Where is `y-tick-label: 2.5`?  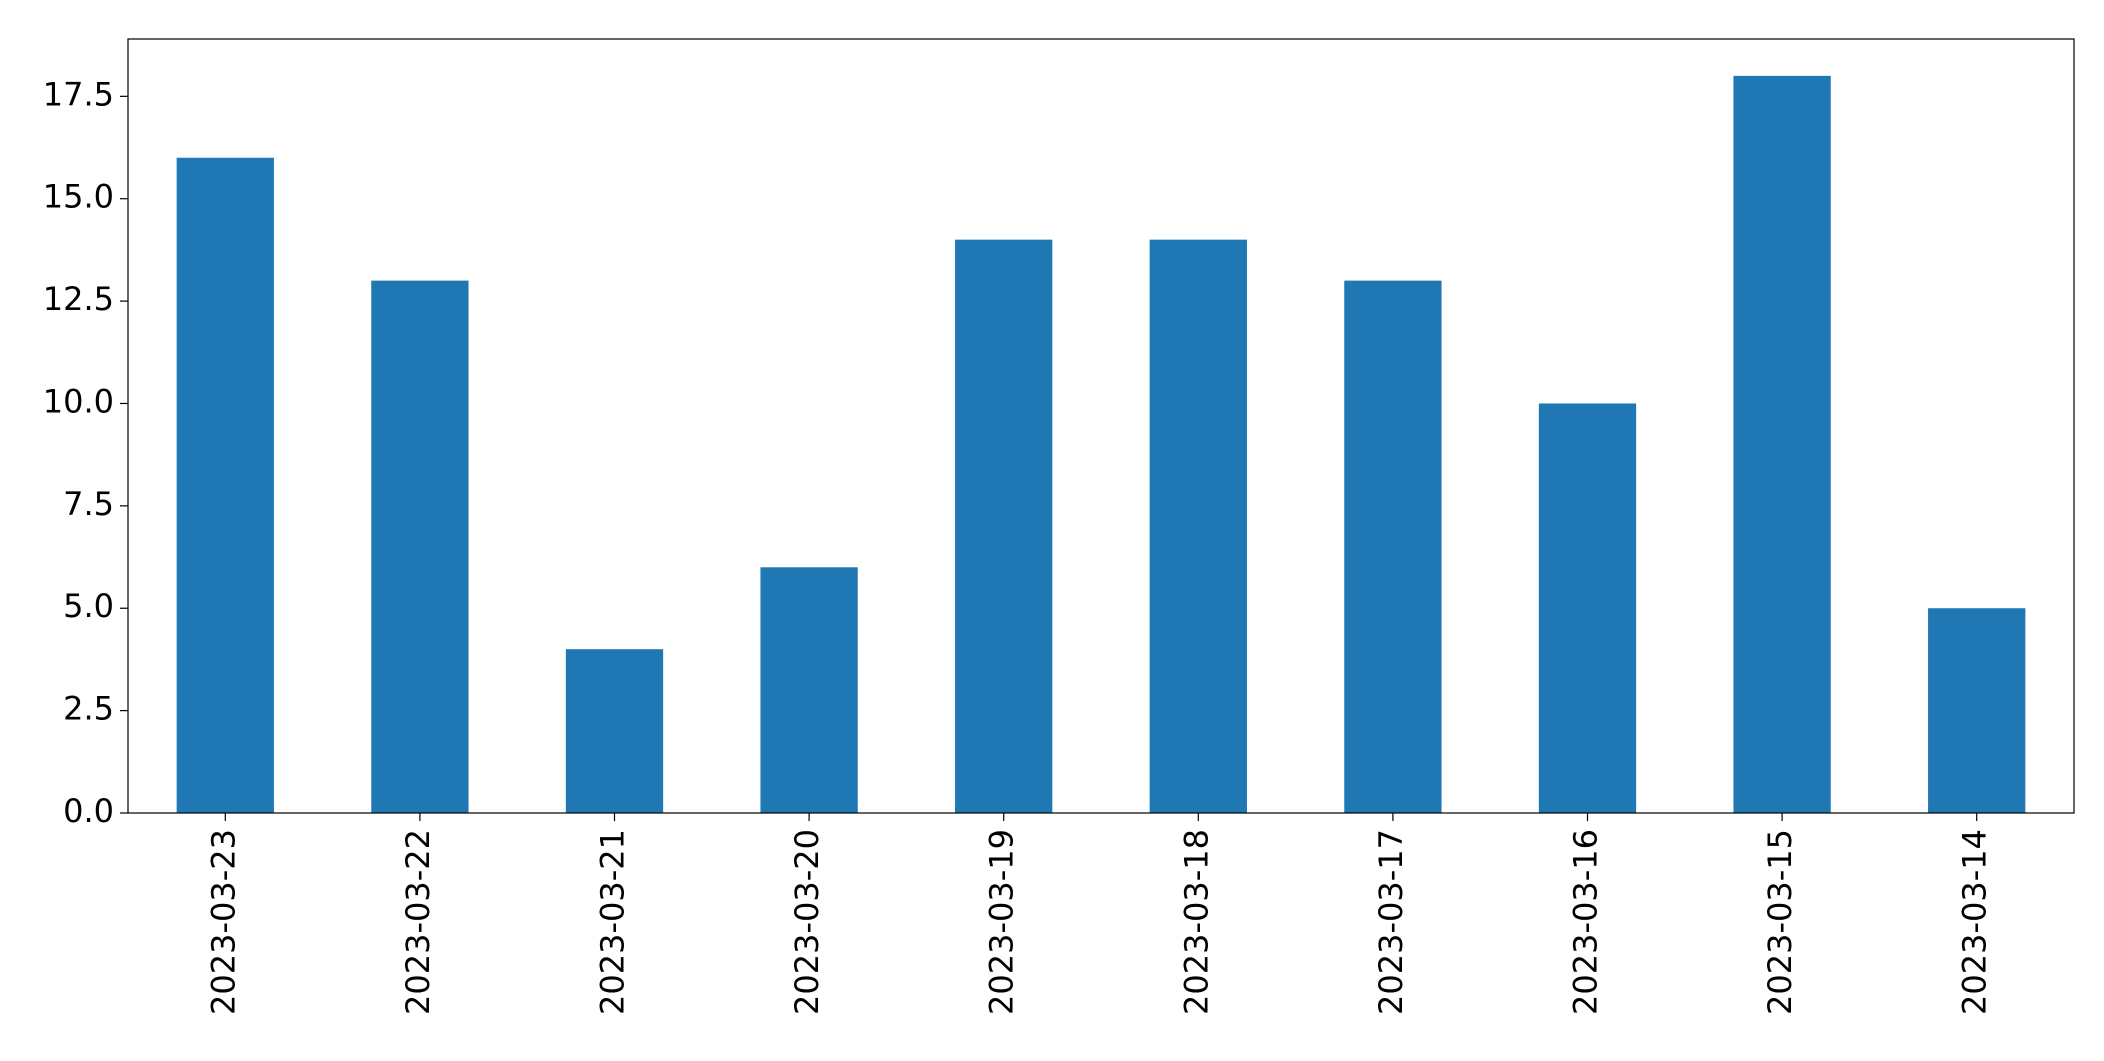 y-tick-label: 2.5 is located at coordinates (88, 709).